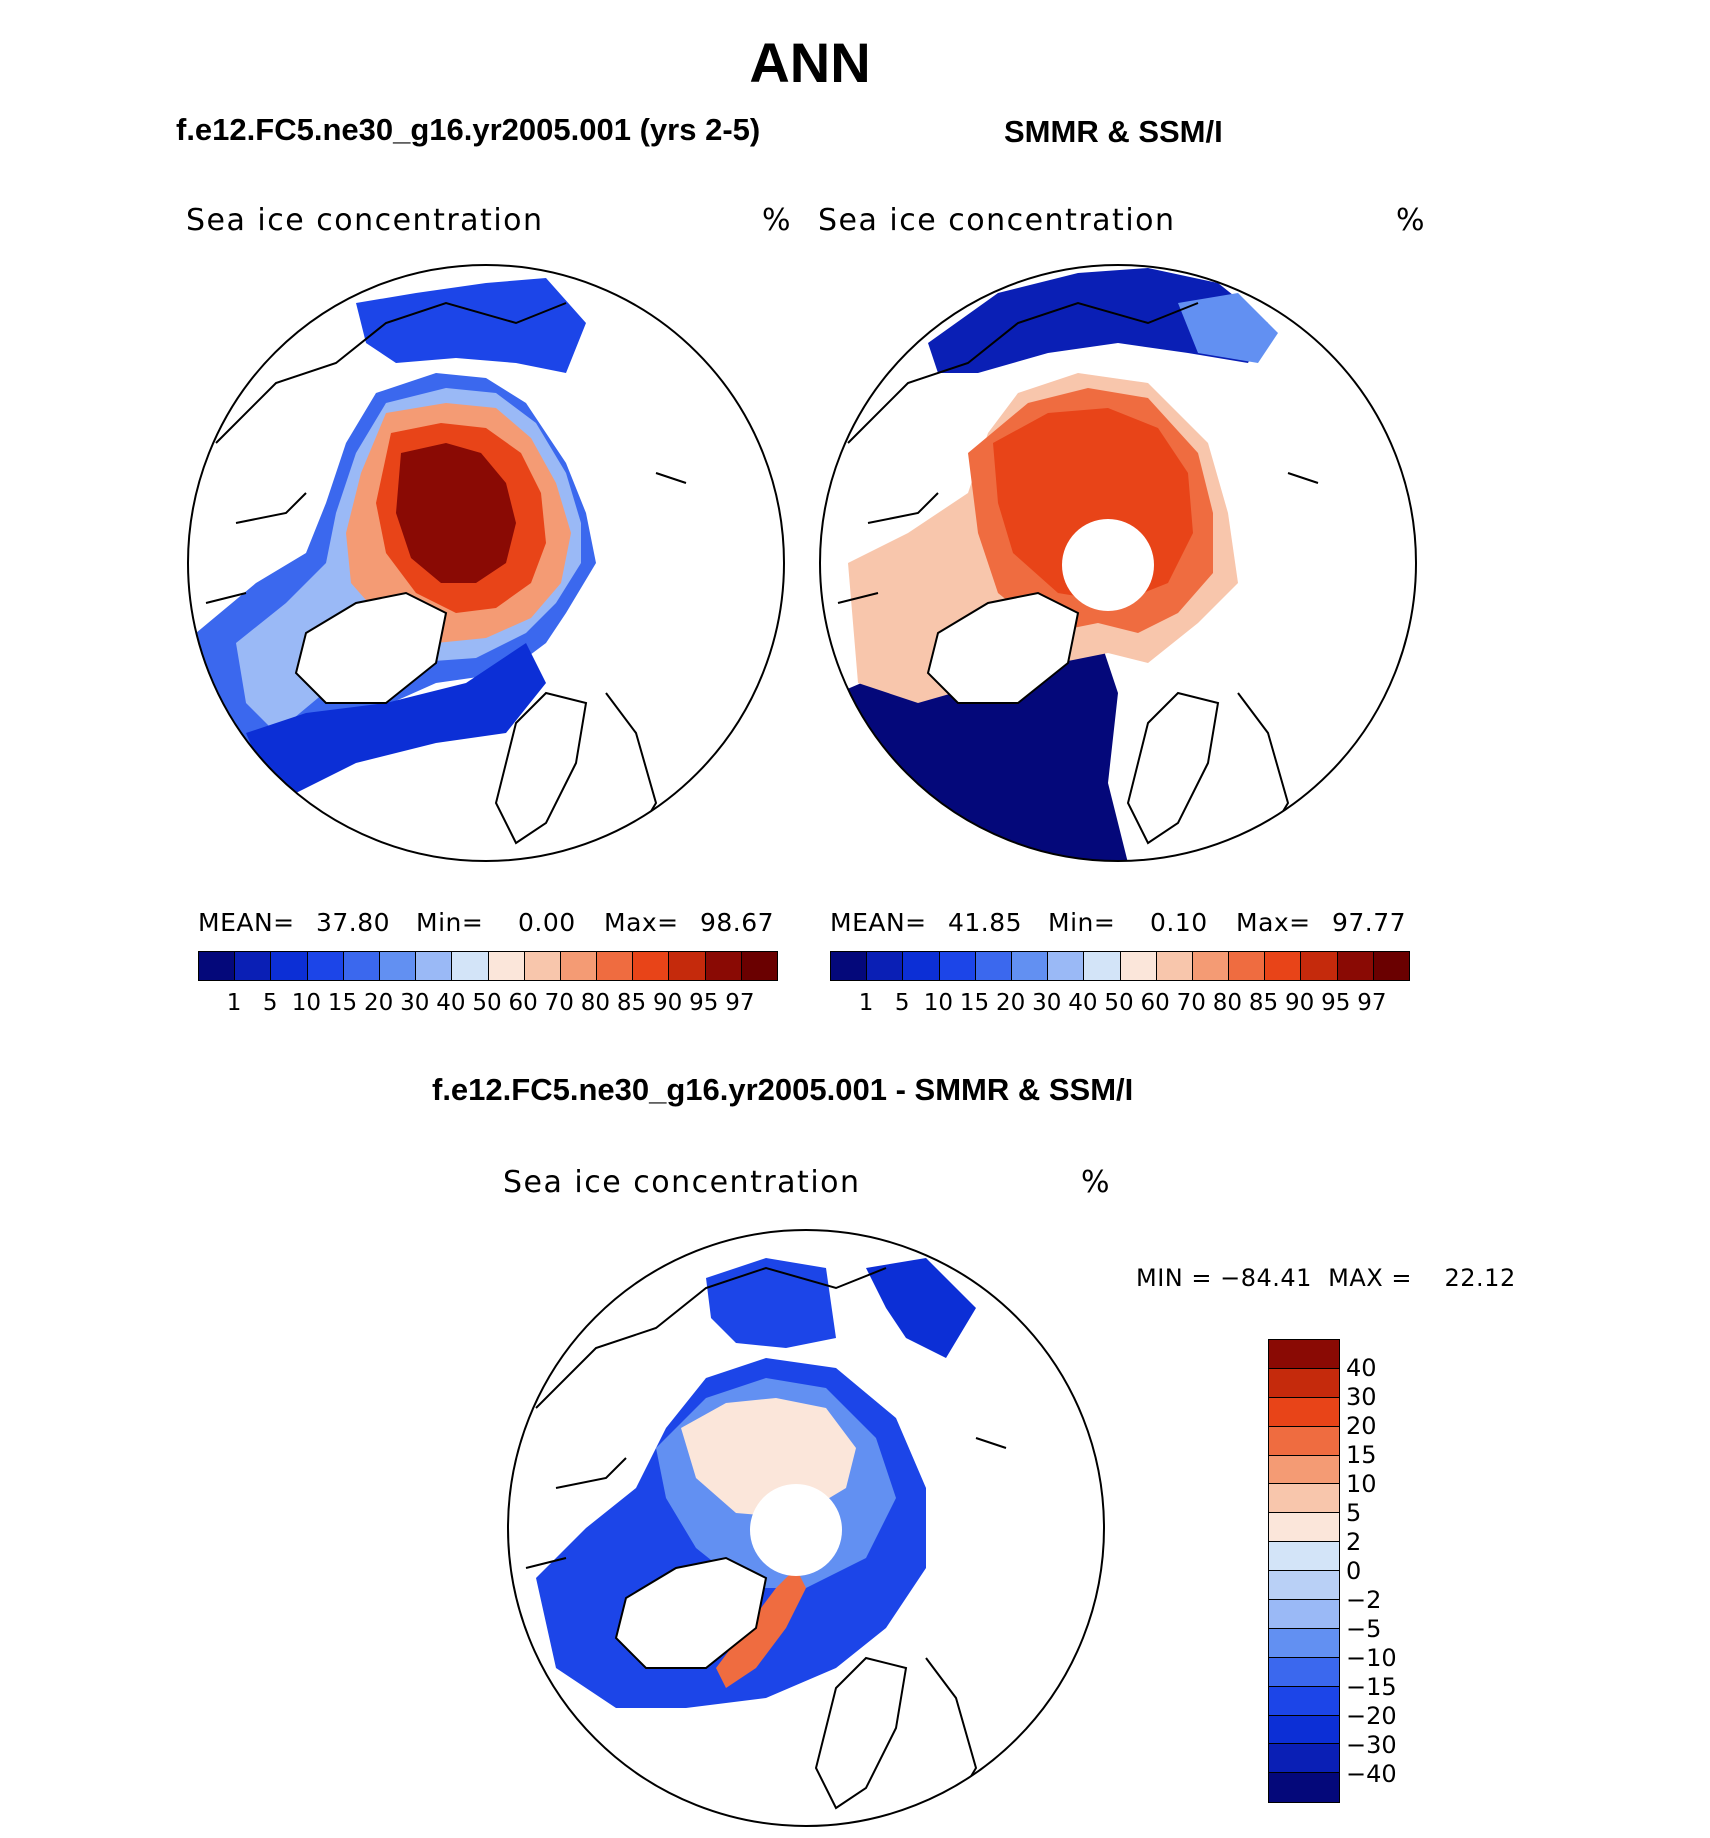 The height and width of the screenshot is (1838, 1710). Describe the element at coordinates (488, 966) in the screenshot. I see `model-colorbar` at that location.